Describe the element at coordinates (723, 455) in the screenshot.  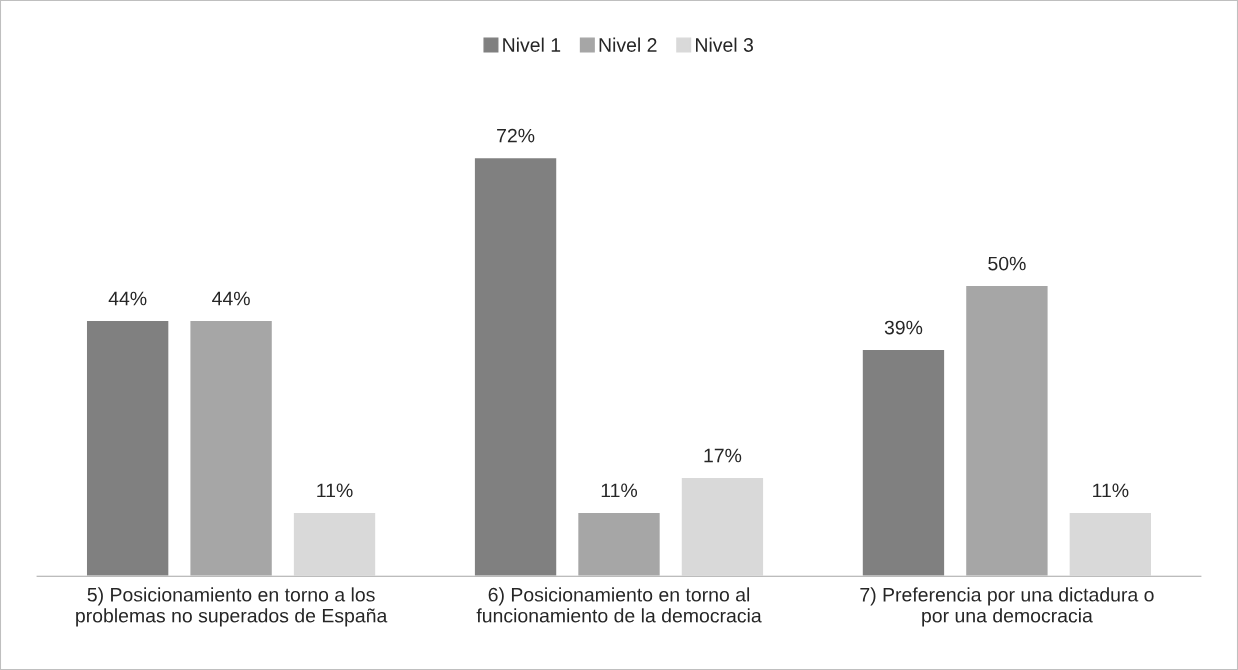
I see `data-label: 17%` at that location.